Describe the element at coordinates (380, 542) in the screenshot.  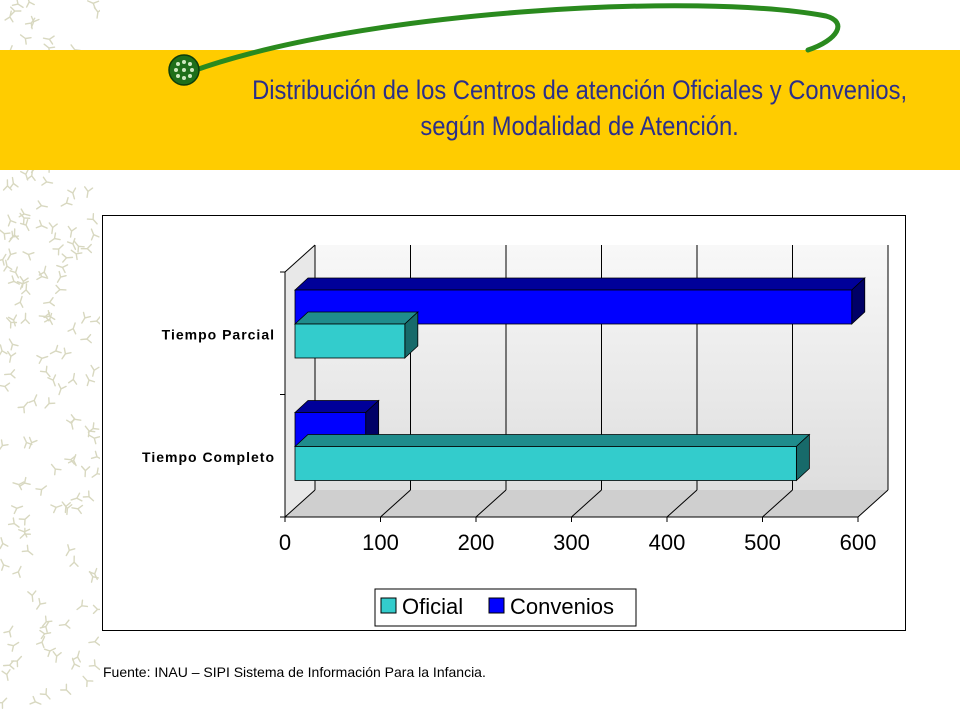
I see `x-tick-label: 100` at that location.